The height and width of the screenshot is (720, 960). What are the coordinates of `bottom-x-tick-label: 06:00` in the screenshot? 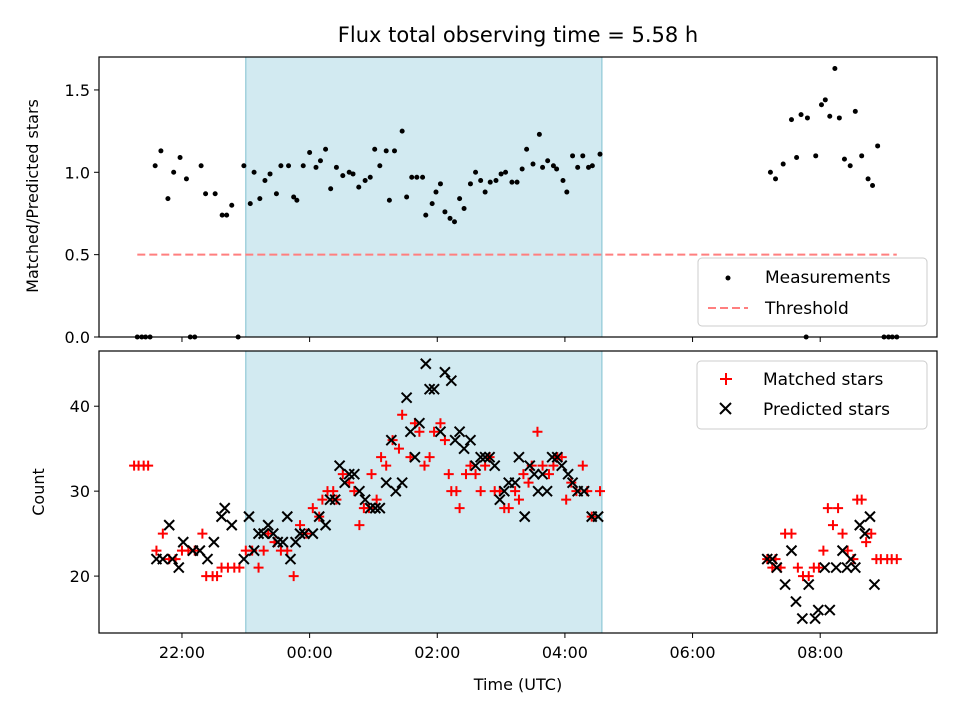 It's located at (693, 652).